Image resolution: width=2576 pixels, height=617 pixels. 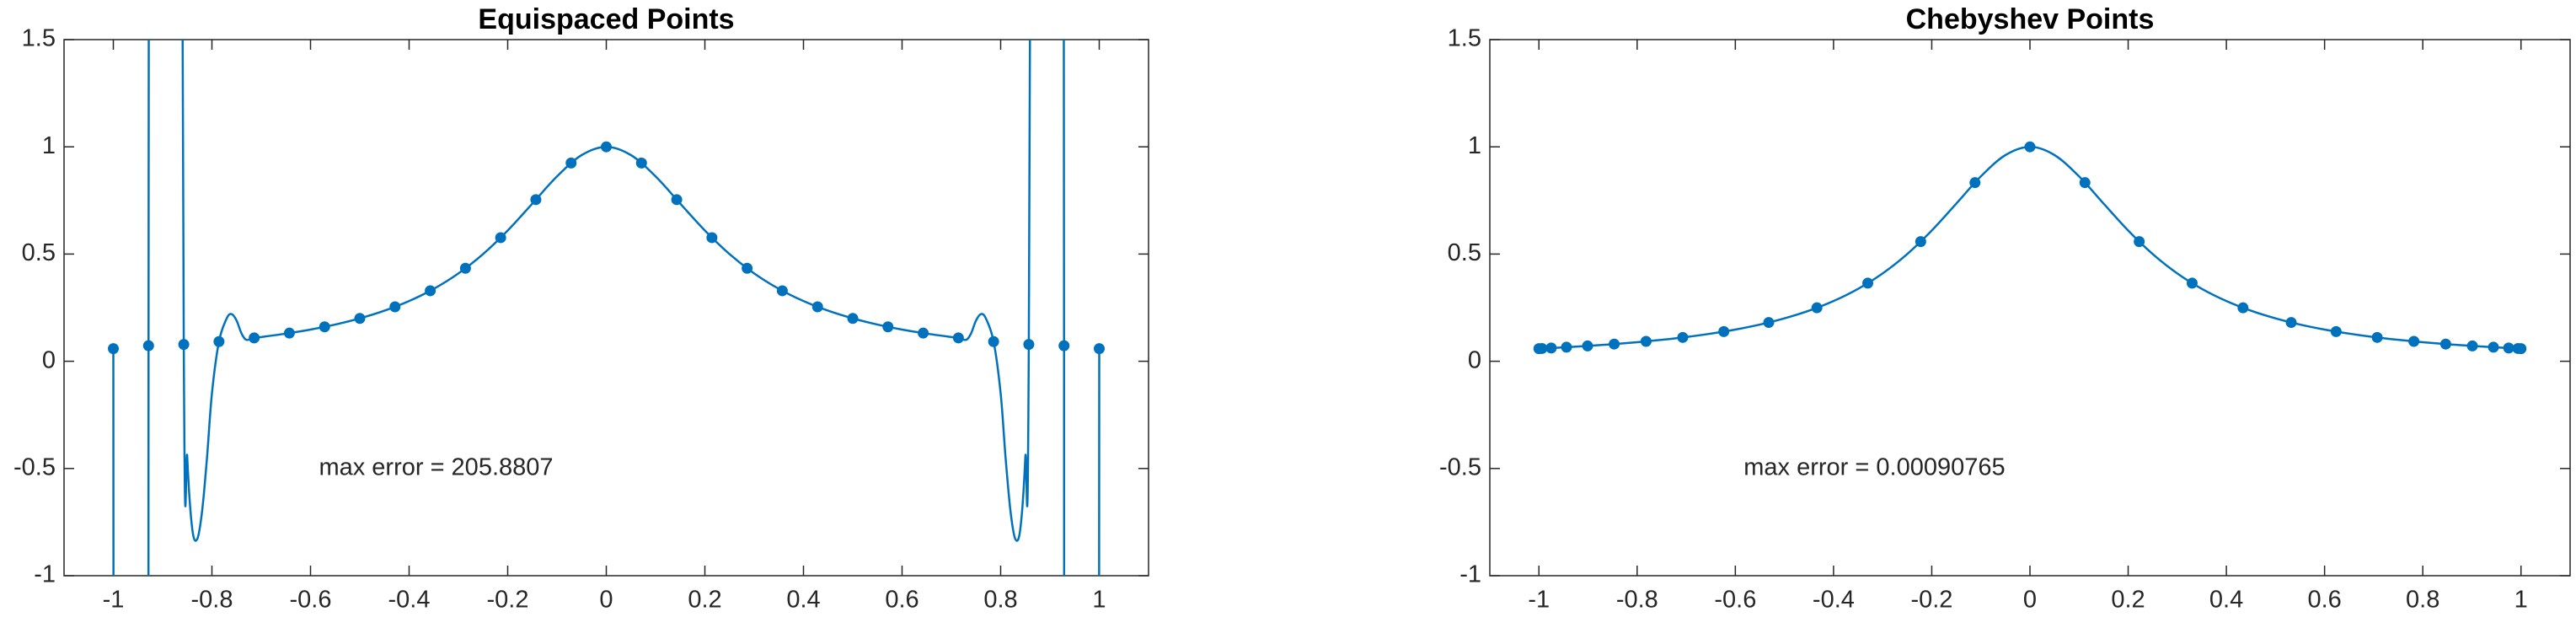 I want to click on chart-title: Equispaced Points, so click(x=606, y=19).